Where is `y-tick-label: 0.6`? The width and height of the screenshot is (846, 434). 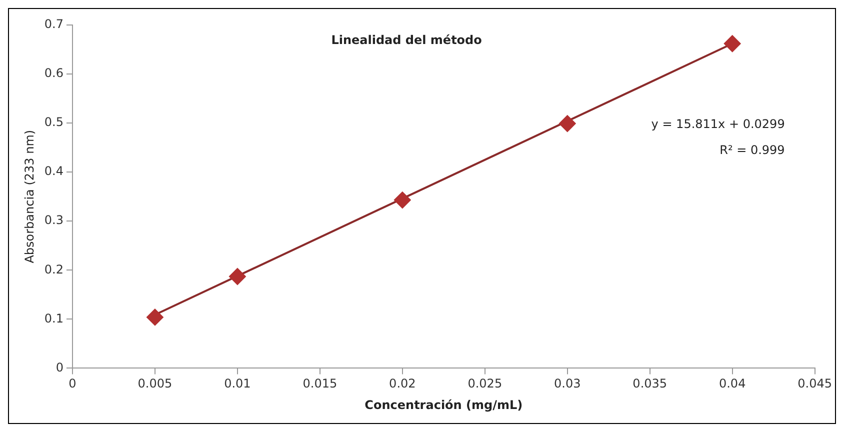 y-tick-label: 0.6 is located at coordinates (54, 73).